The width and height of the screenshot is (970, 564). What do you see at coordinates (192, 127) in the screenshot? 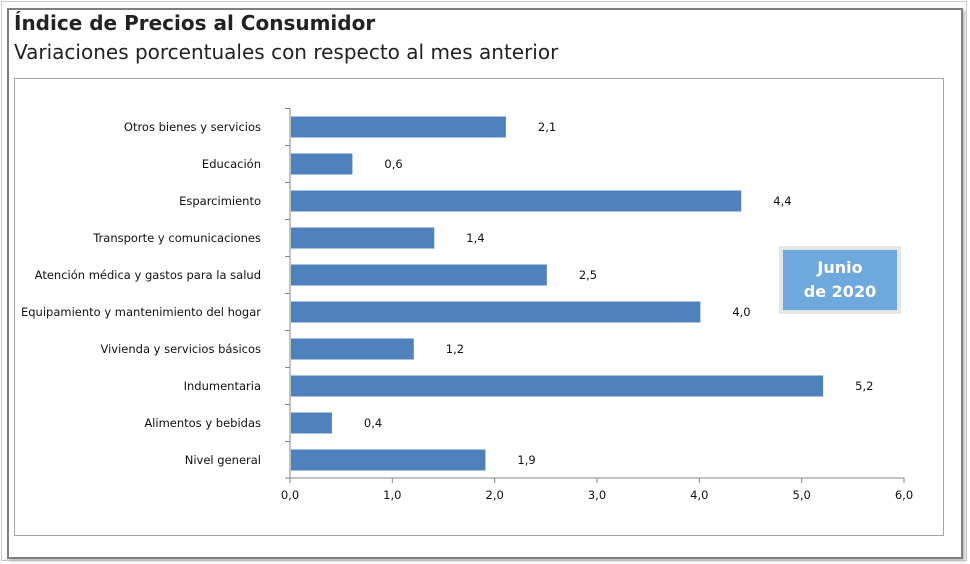
I see `category-label: Otros bienes y servicios` at bounding box center [192, 127].